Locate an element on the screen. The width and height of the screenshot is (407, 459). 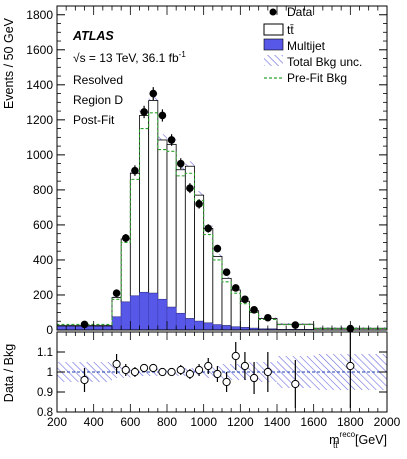
energy-lumi-label: √s = 13 TeV, 36.1 fb-1 is located at coordinates (129, 57).